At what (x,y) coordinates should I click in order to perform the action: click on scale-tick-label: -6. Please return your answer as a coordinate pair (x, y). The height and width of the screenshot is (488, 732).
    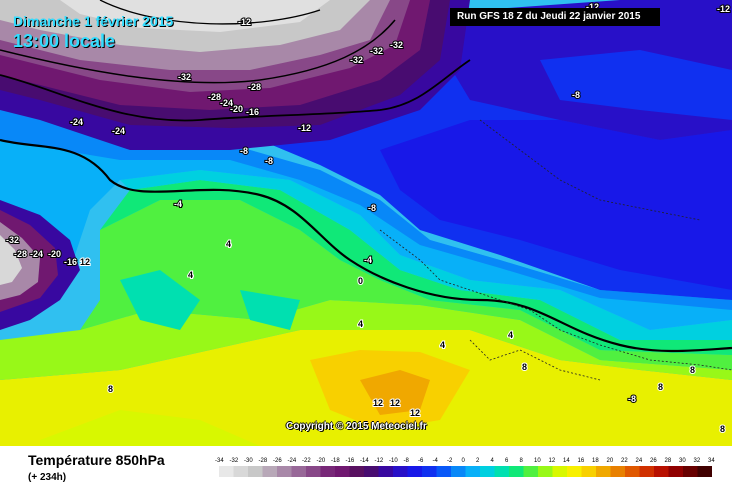
    Looking at the image, I should click on (421, 461).